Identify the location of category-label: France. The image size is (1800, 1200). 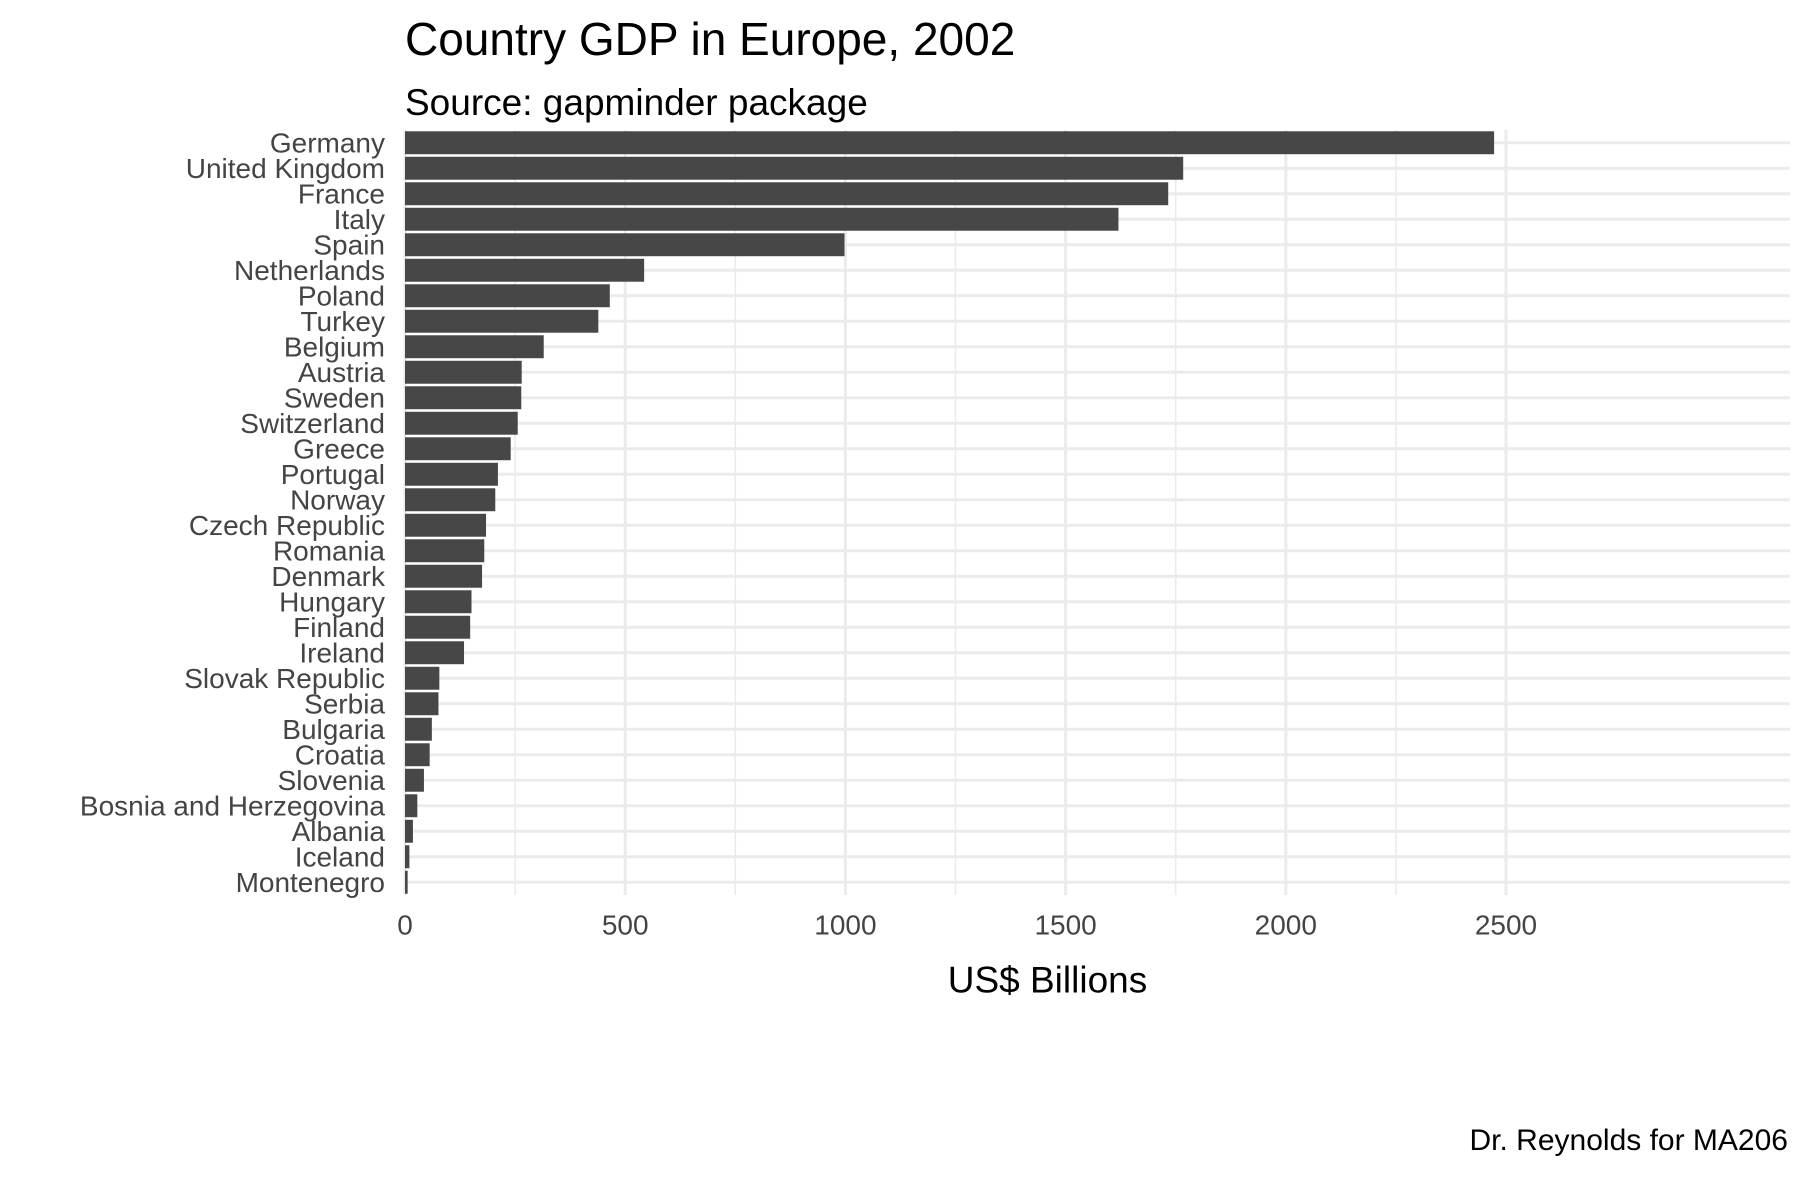
(341, 193).